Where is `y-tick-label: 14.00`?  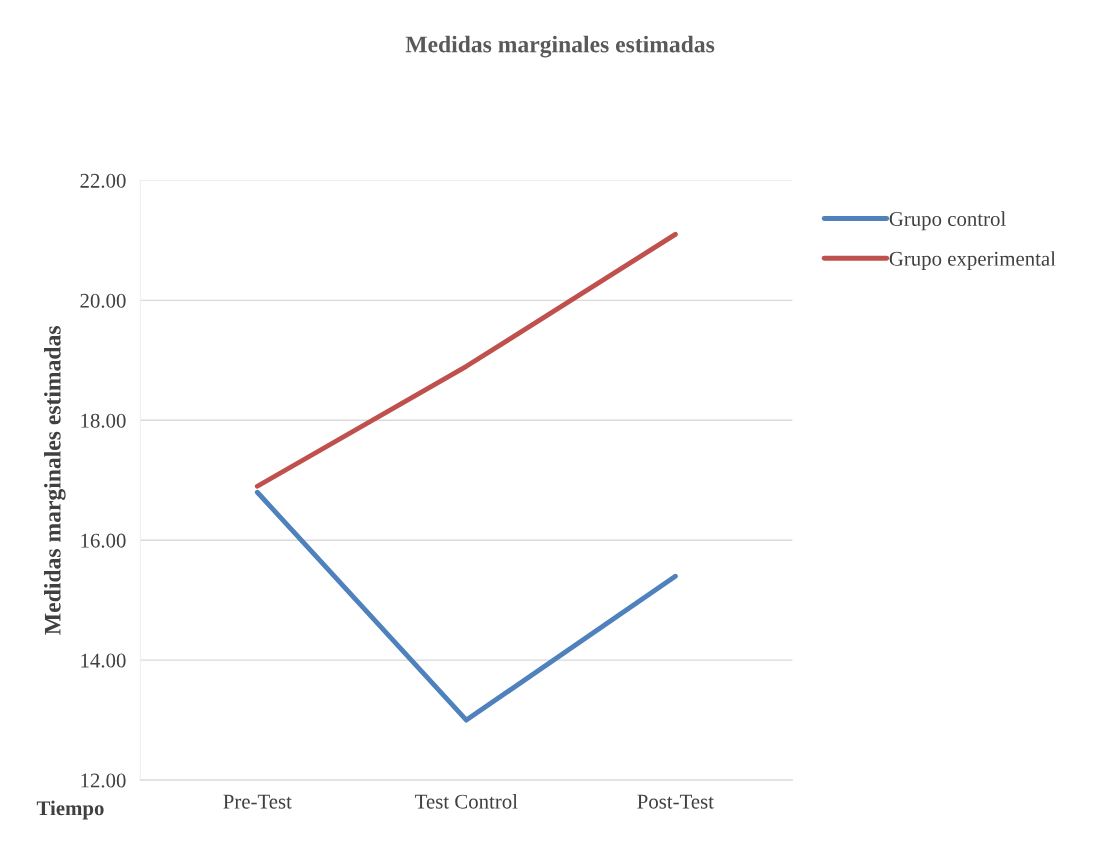
y-tick-label: 14.00 is located at coordinates (103, 660).